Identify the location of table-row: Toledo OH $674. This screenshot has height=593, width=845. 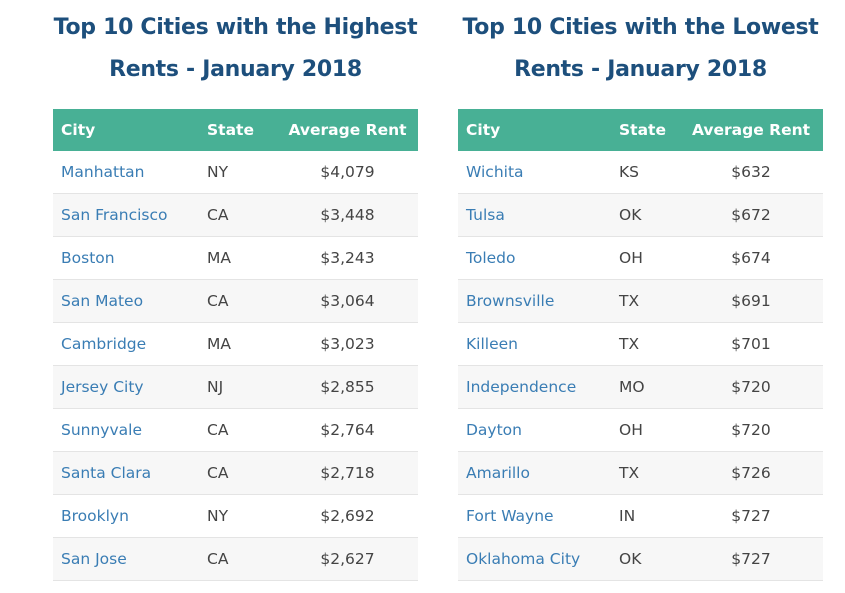
(640, 258).